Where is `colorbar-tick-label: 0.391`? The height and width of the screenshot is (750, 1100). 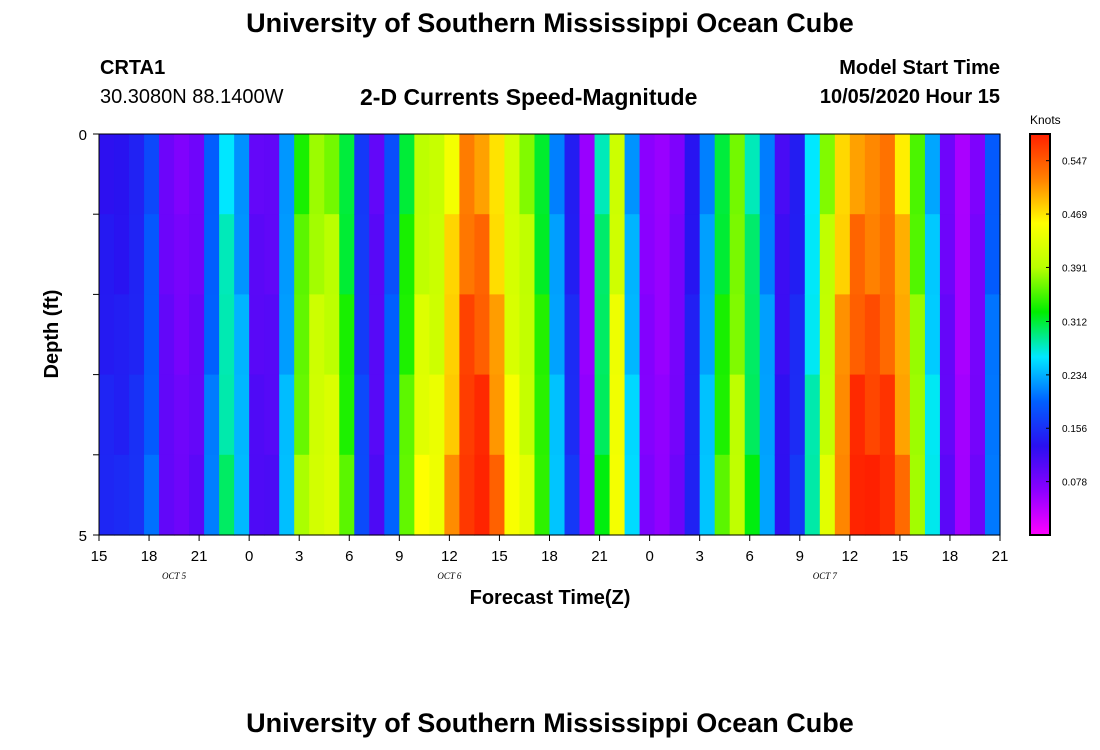 colorbar-tick-label: 0.391 is located at coordinates (1074, 268).